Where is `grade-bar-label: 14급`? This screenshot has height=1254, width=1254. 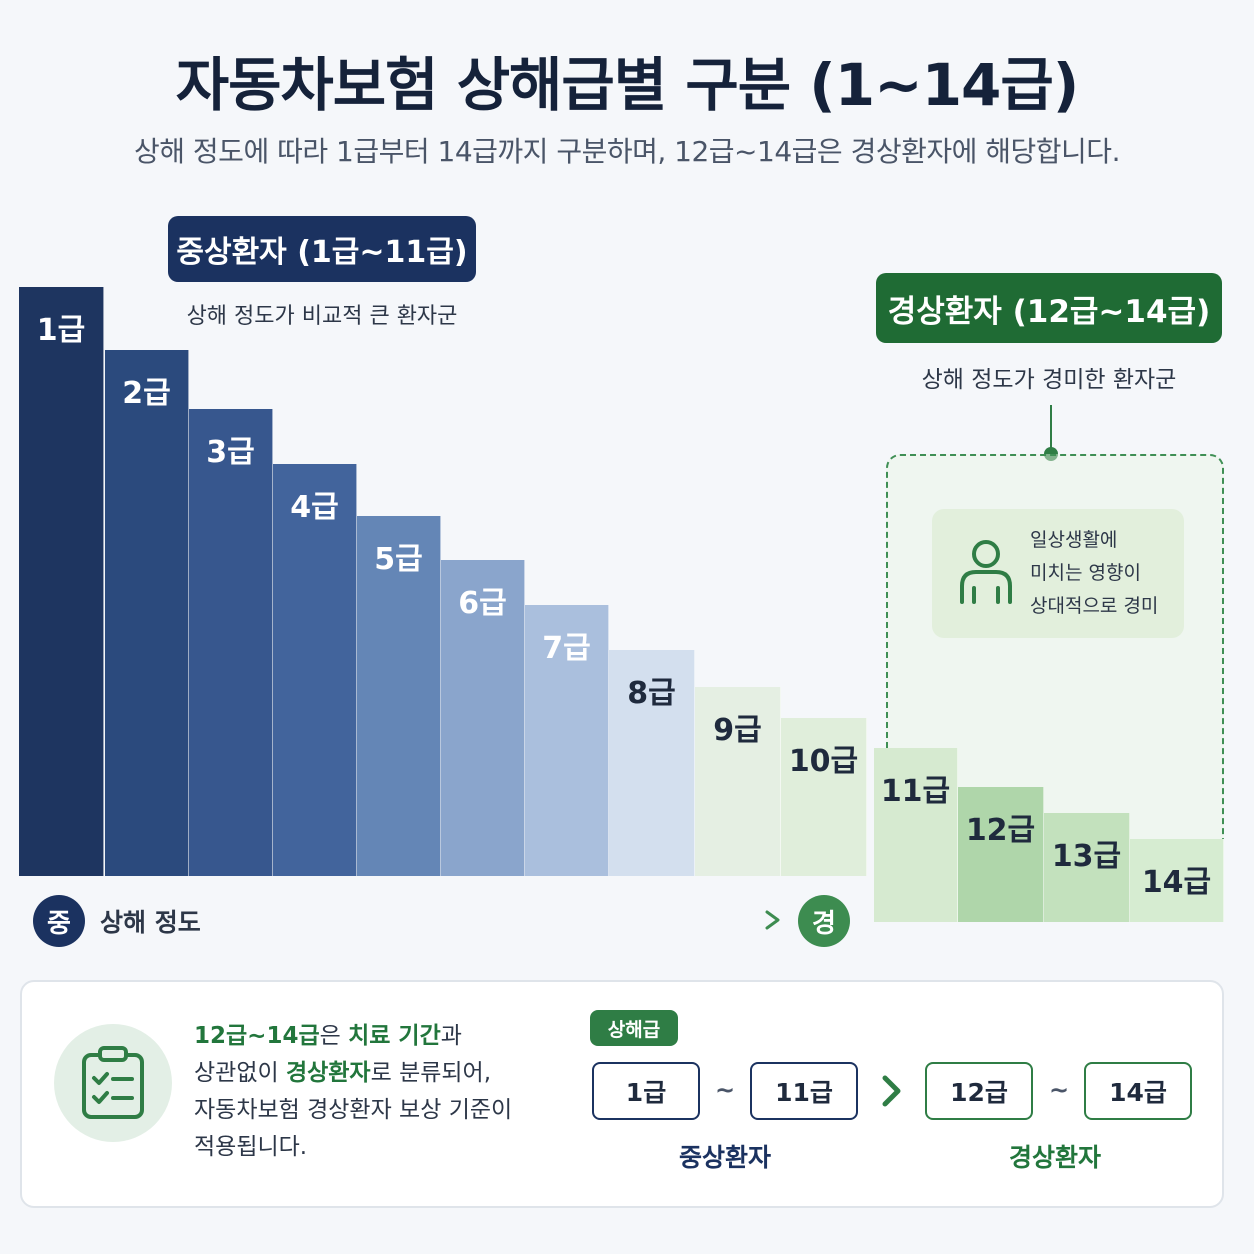
grade-bar-label: 14급 is located at coordinates (1176, 882).